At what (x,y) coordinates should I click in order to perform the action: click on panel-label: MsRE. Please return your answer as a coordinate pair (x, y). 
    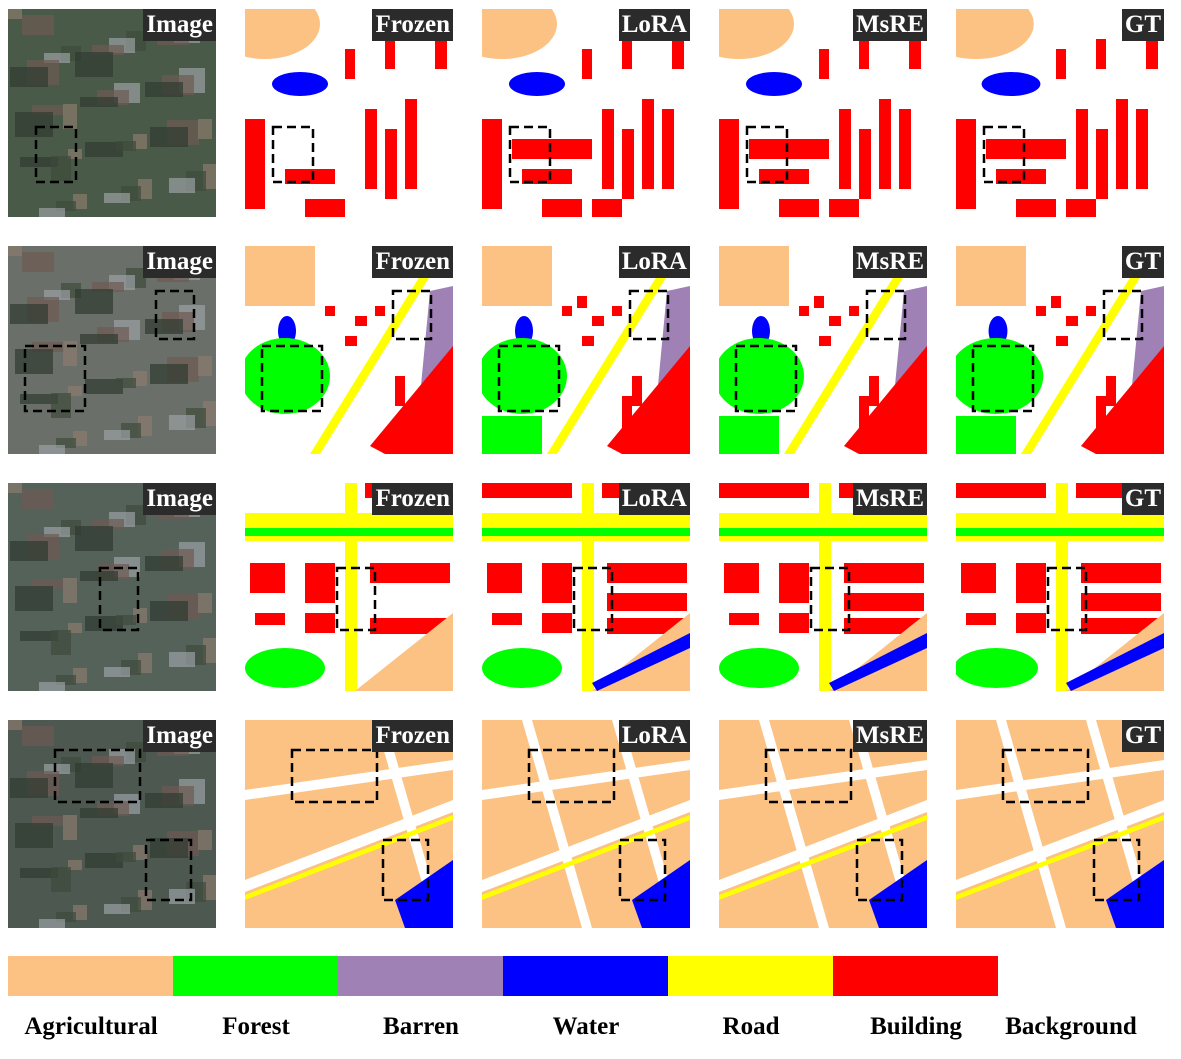
    Looking at the image, I should click on (889, 262).